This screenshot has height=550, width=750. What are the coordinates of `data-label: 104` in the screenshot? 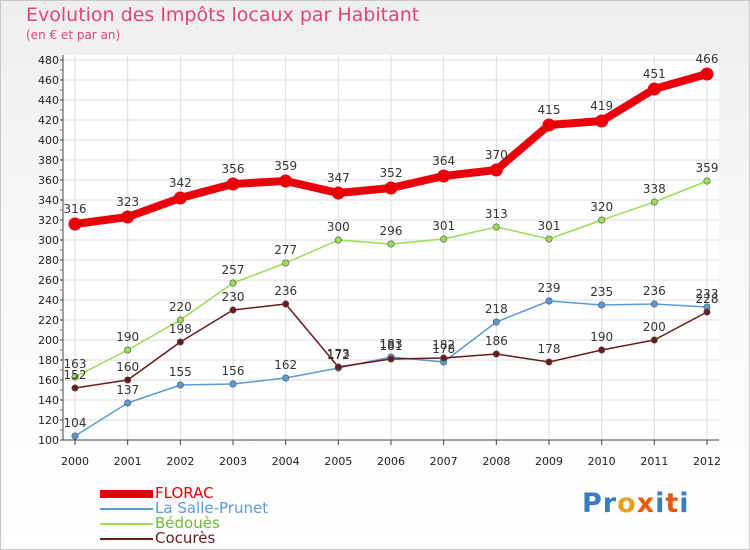 It's located at (75, 423).